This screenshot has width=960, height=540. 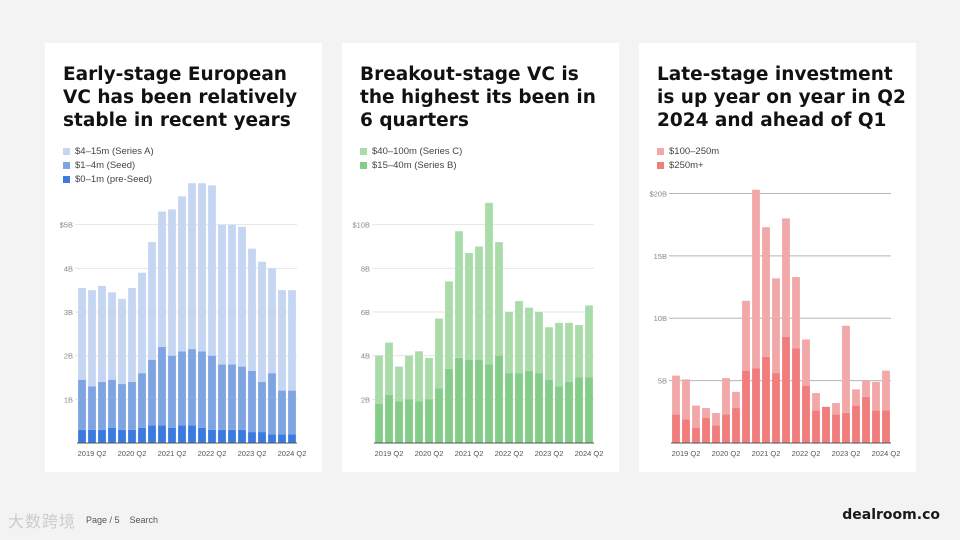 What do you see at coordinates (108, 179) in the screenshot?
I see `legend-item: $0–1m (pre-Seed)` at bounding box center [108, 179].